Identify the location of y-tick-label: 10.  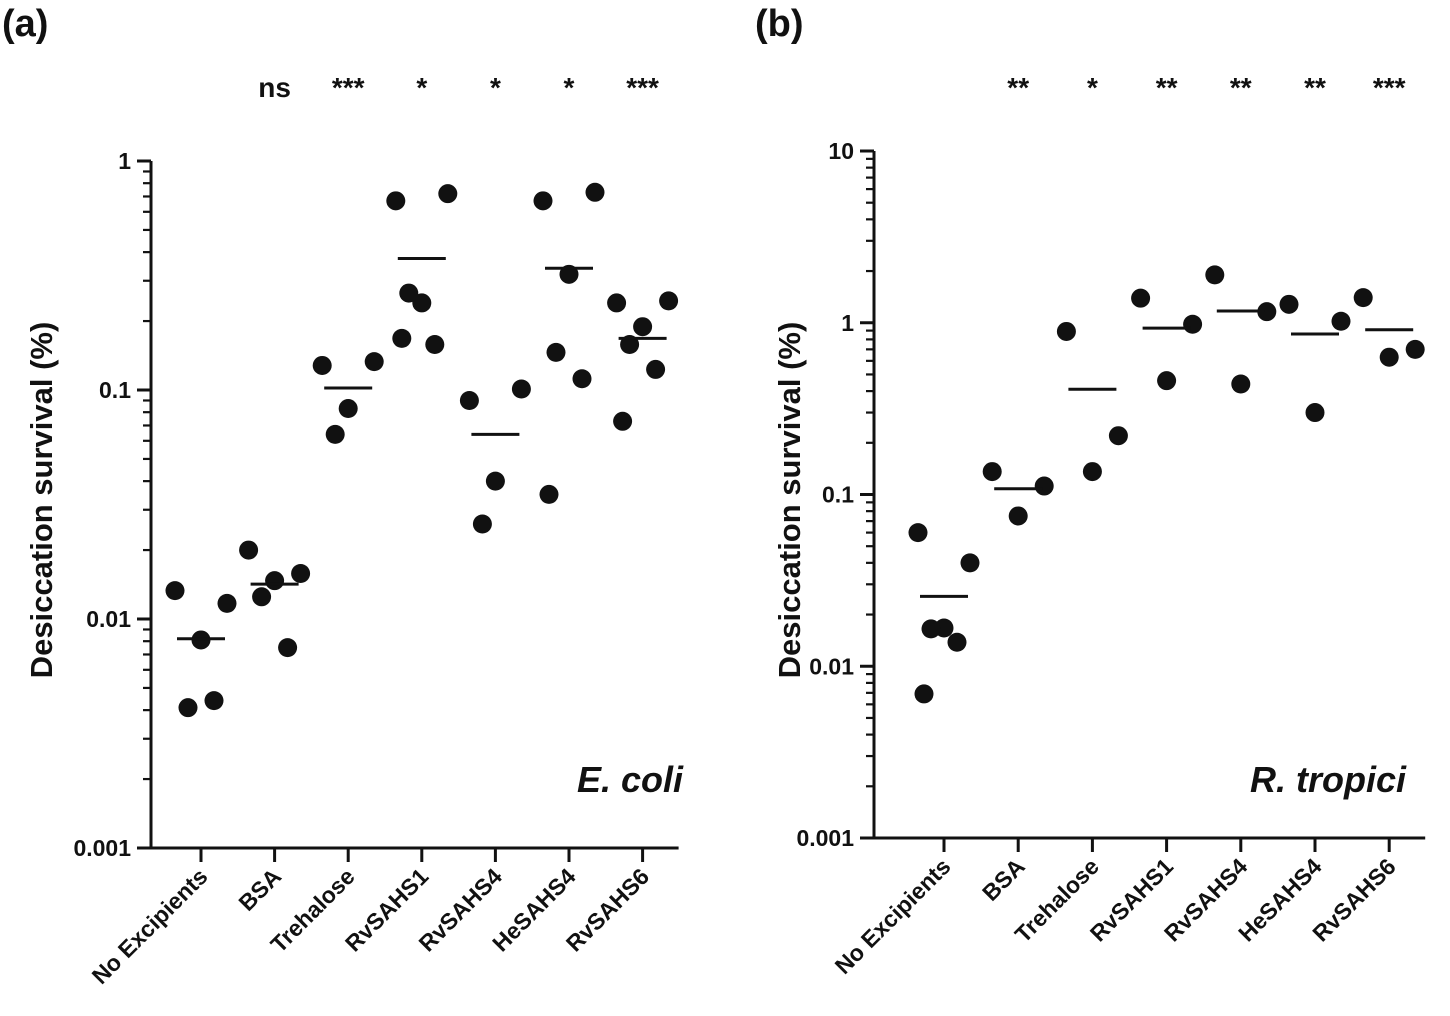
(841, 151).